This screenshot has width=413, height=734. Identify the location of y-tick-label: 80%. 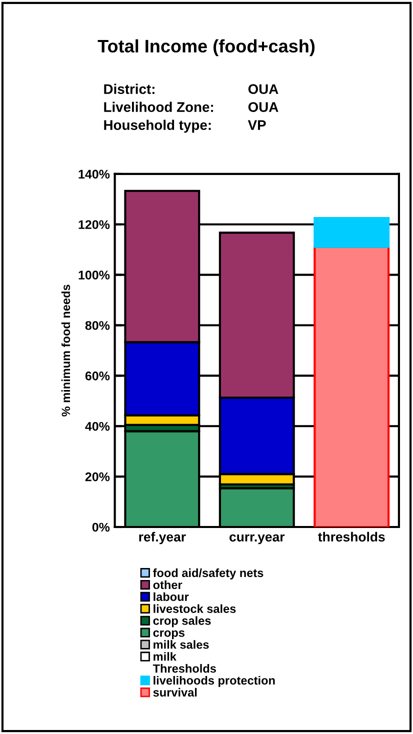
(97, 325).